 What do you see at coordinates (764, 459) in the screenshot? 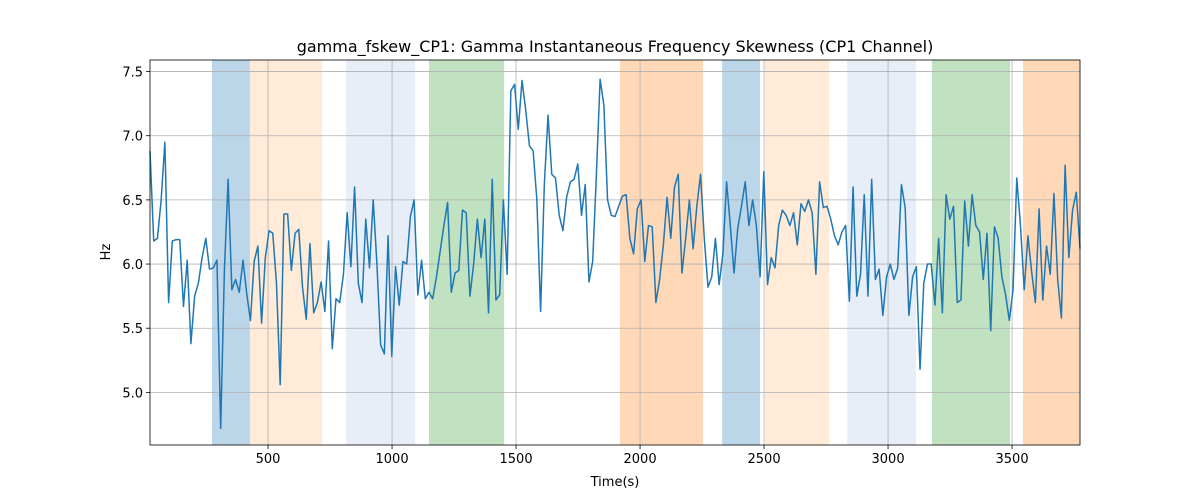
I see `x-tick-label: 2500` at bounding box center [764, 459].